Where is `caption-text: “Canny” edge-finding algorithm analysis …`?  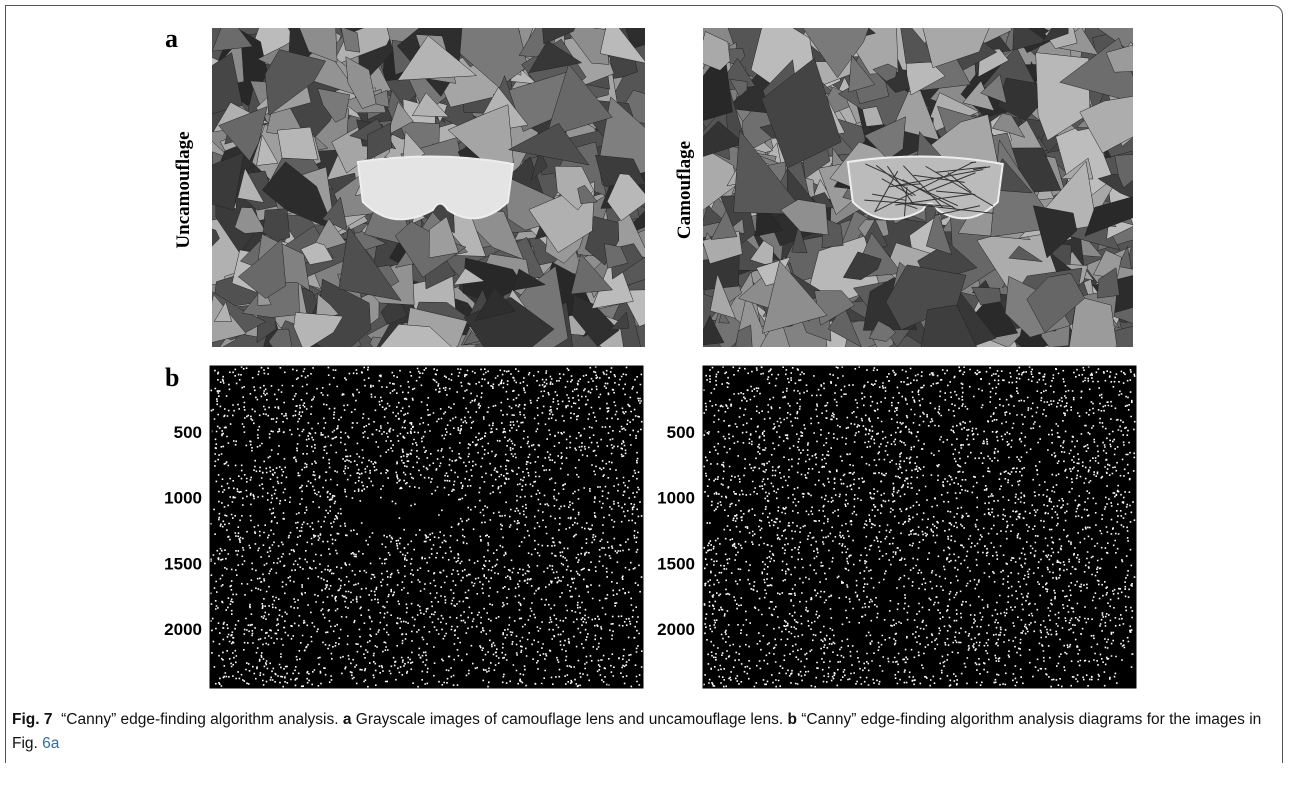 caption-text: “Canny” edge-finding algorithm analysis … is located at coordinates (637, 731).